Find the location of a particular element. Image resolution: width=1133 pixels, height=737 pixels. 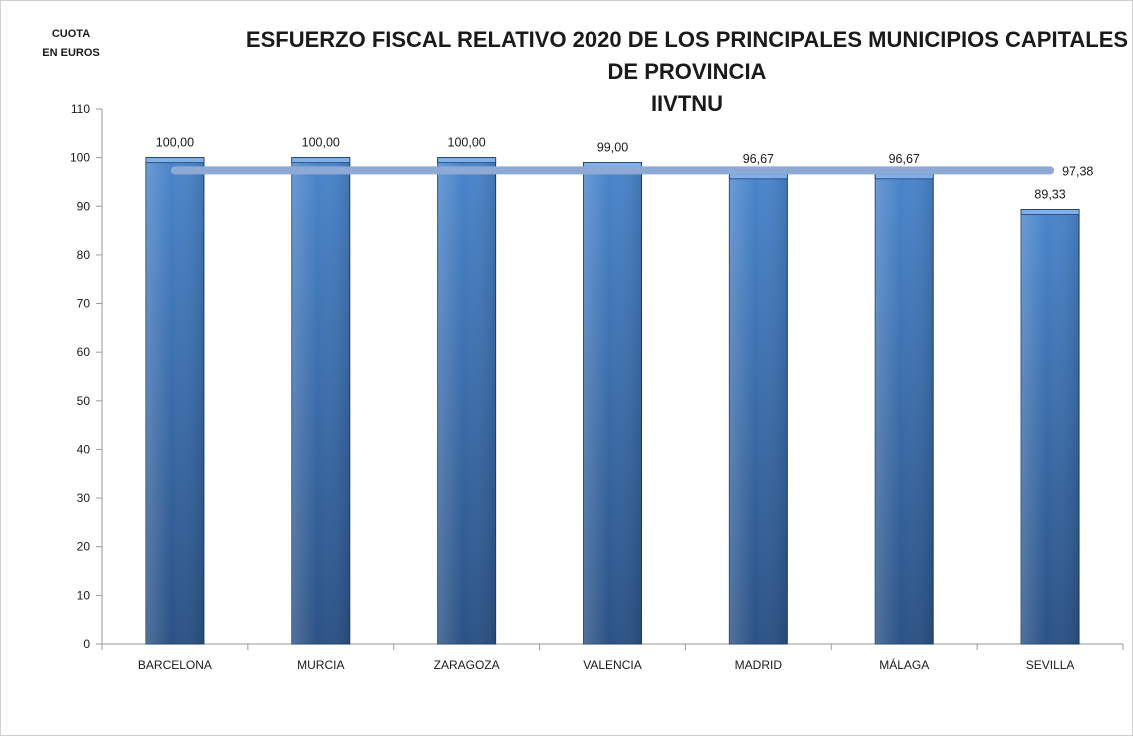

chart-title-line-3: IIVTNU is located at coordinates (687, 103).